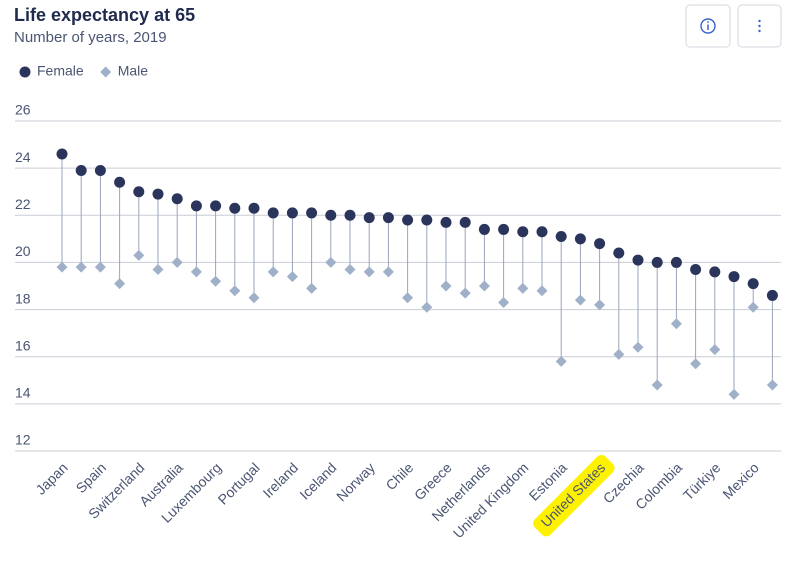  I want to click on y-tick-label: 26, so click(23, 110).